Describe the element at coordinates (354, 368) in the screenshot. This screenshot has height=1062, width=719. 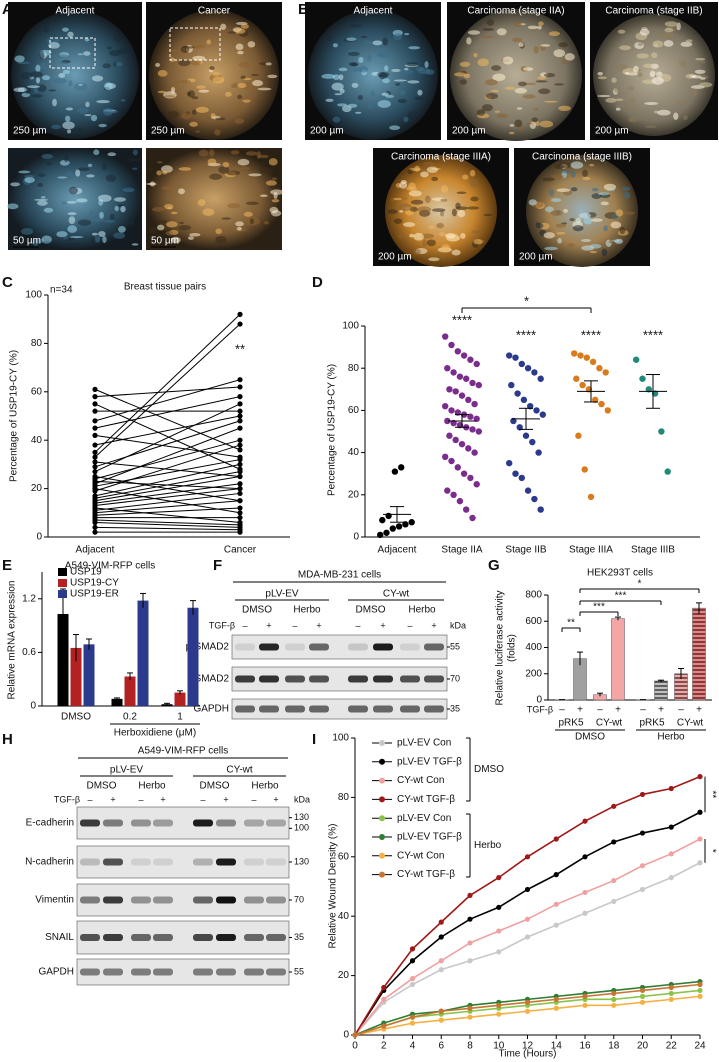
I see `y-tick-label: 80` at that location.